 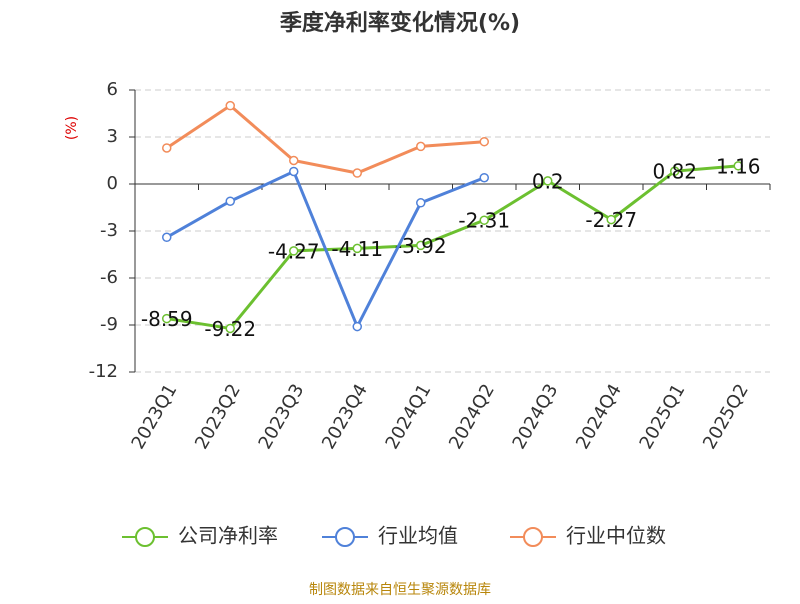 I want to click on legend-label: 行业中位数, so click(x=616, y=536).